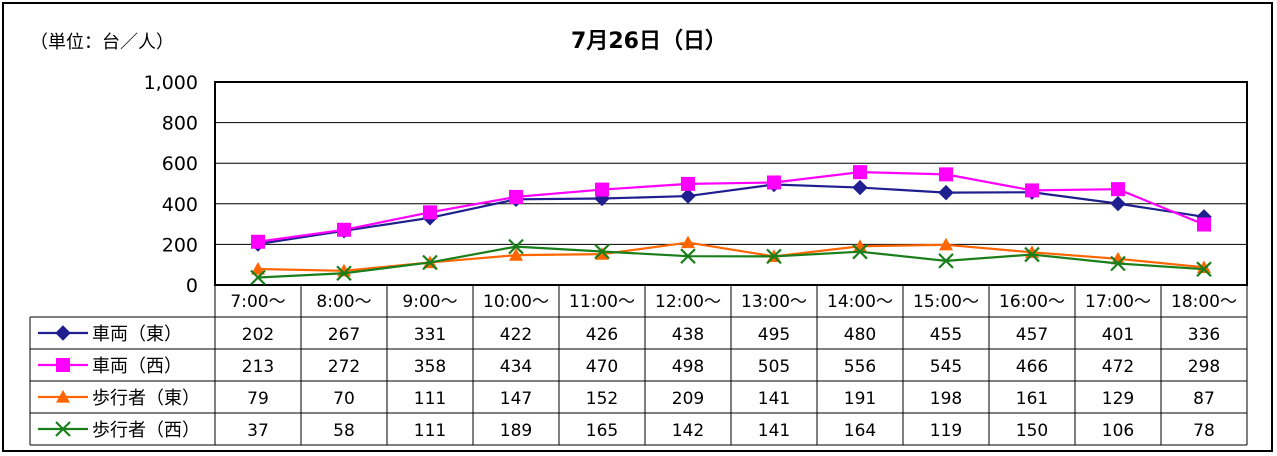 The width and height of the screenshot is (1277, 456). Describe the element at coordinates (602, 399) in the screenshot. I see `data-label: 152` at that location.